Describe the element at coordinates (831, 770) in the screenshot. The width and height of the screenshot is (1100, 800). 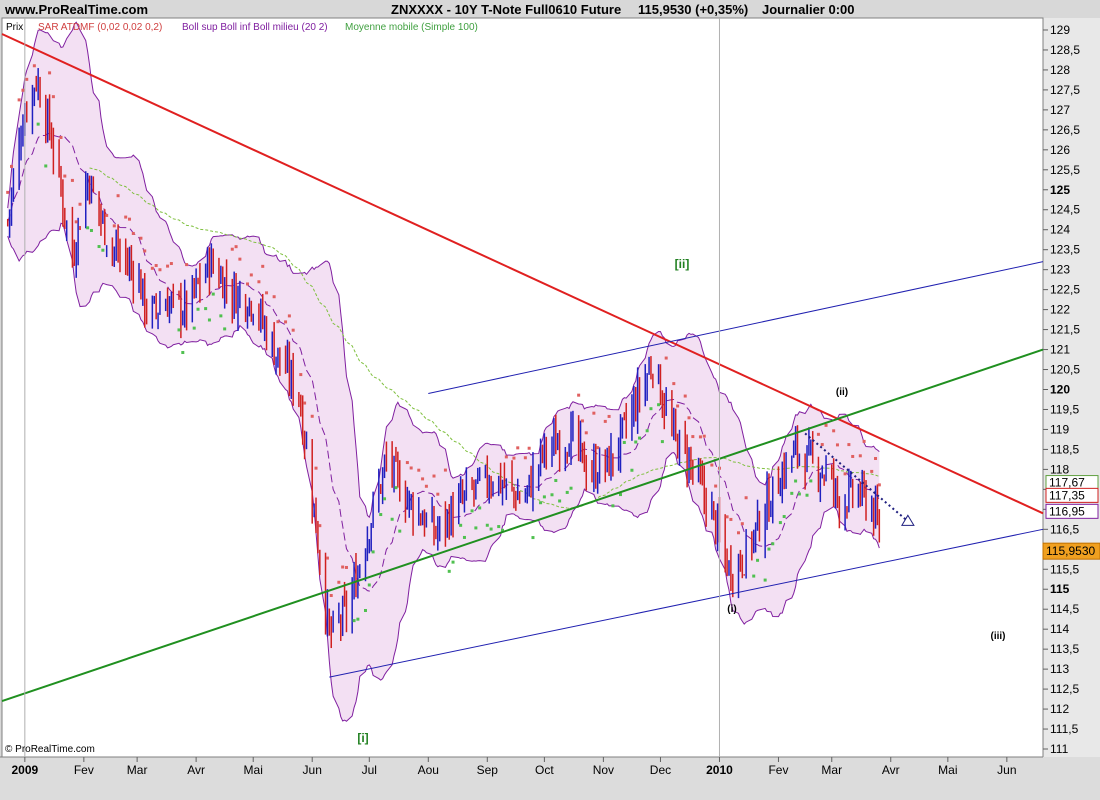
I see `x-tick-label: Mar` at that location.